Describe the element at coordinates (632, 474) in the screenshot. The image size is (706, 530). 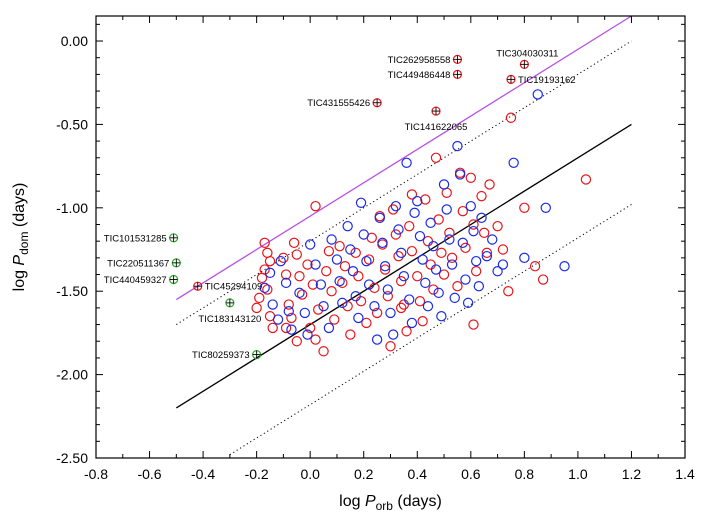
I see `x-tick-label: 1.2` at that location.